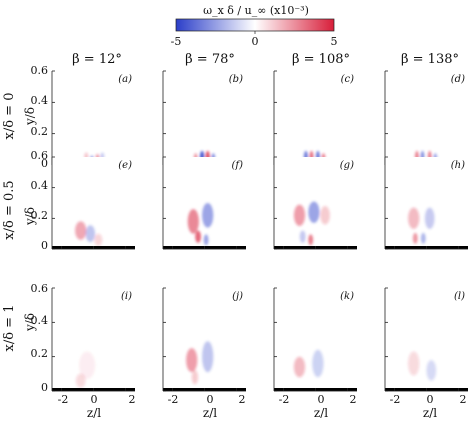 This screenshot has width=474, height=422. I want to click on y-tick-r2-0: 0, so click(44, 245).